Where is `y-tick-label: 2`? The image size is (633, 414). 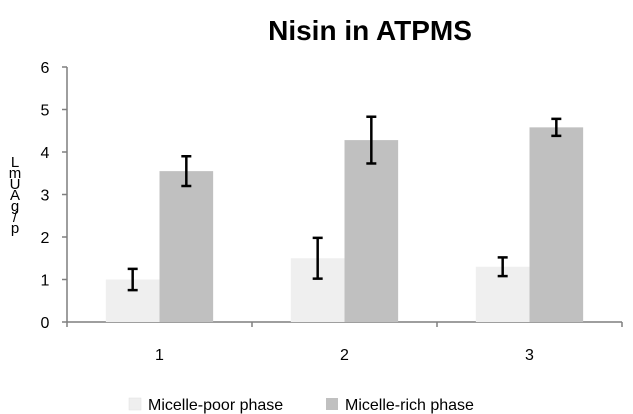 y-tick-label: 2 is located at coordinates (45, 238).